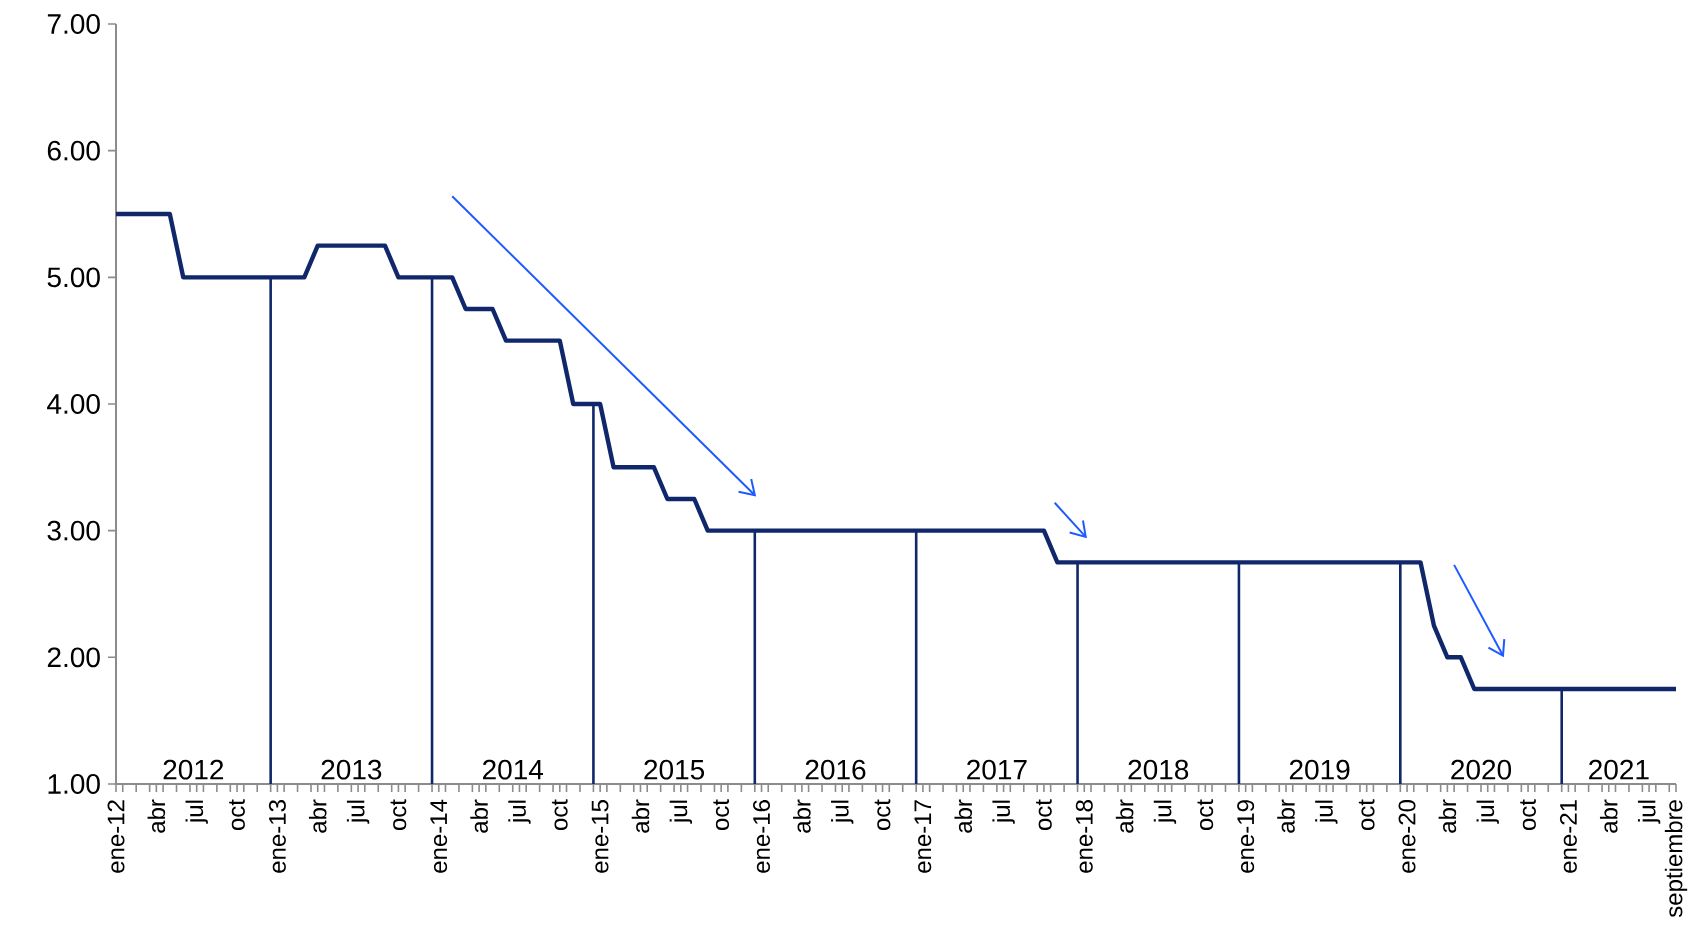  I want to click on y-tick-label: 2.00, so click(73, 657).